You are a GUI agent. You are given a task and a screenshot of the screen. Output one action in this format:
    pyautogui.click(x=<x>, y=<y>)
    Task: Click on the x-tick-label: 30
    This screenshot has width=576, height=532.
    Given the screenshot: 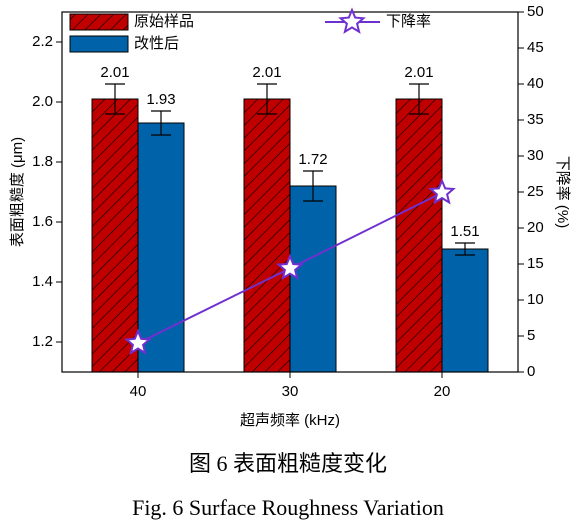 What is the action you would take?
    pyautogui.click(x=290, y=391)
    